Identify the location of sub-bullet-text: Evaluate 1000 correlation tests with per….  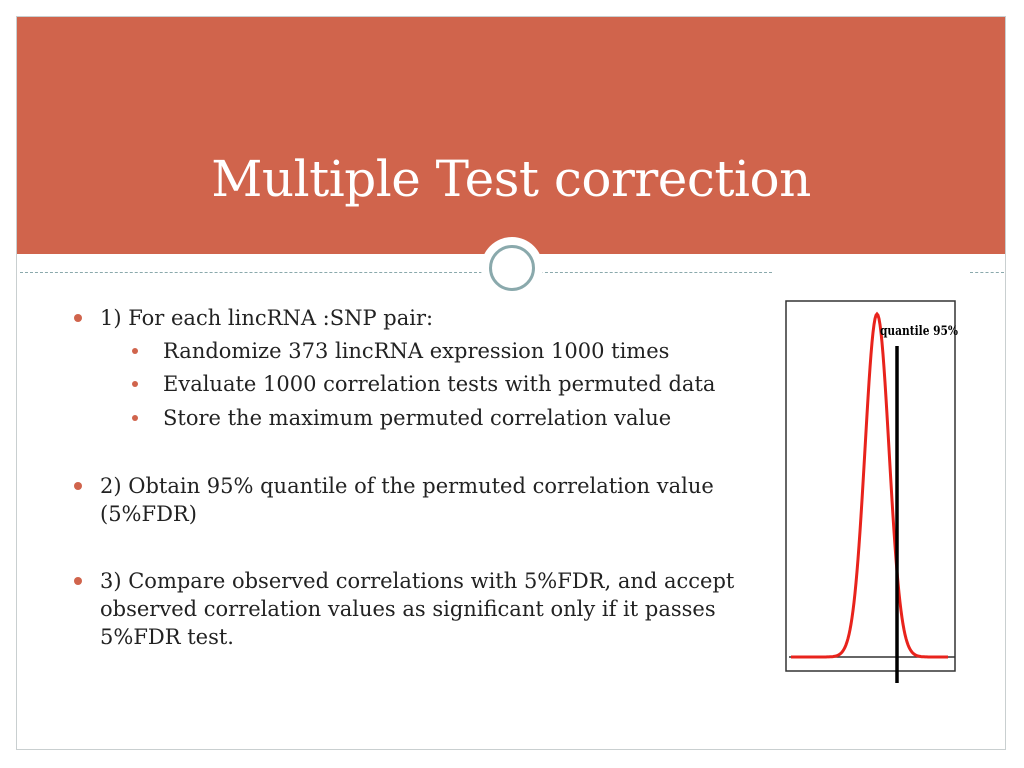
(439, 384).